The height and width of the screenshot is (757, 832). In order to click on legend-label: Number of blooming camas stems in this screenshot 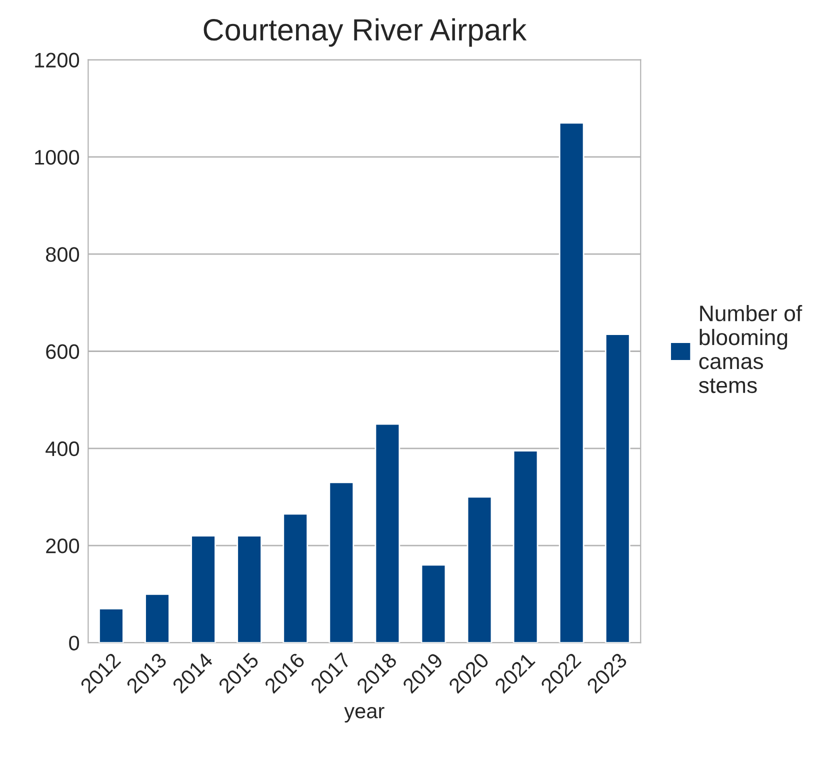, I will do `click(750, 349)`.